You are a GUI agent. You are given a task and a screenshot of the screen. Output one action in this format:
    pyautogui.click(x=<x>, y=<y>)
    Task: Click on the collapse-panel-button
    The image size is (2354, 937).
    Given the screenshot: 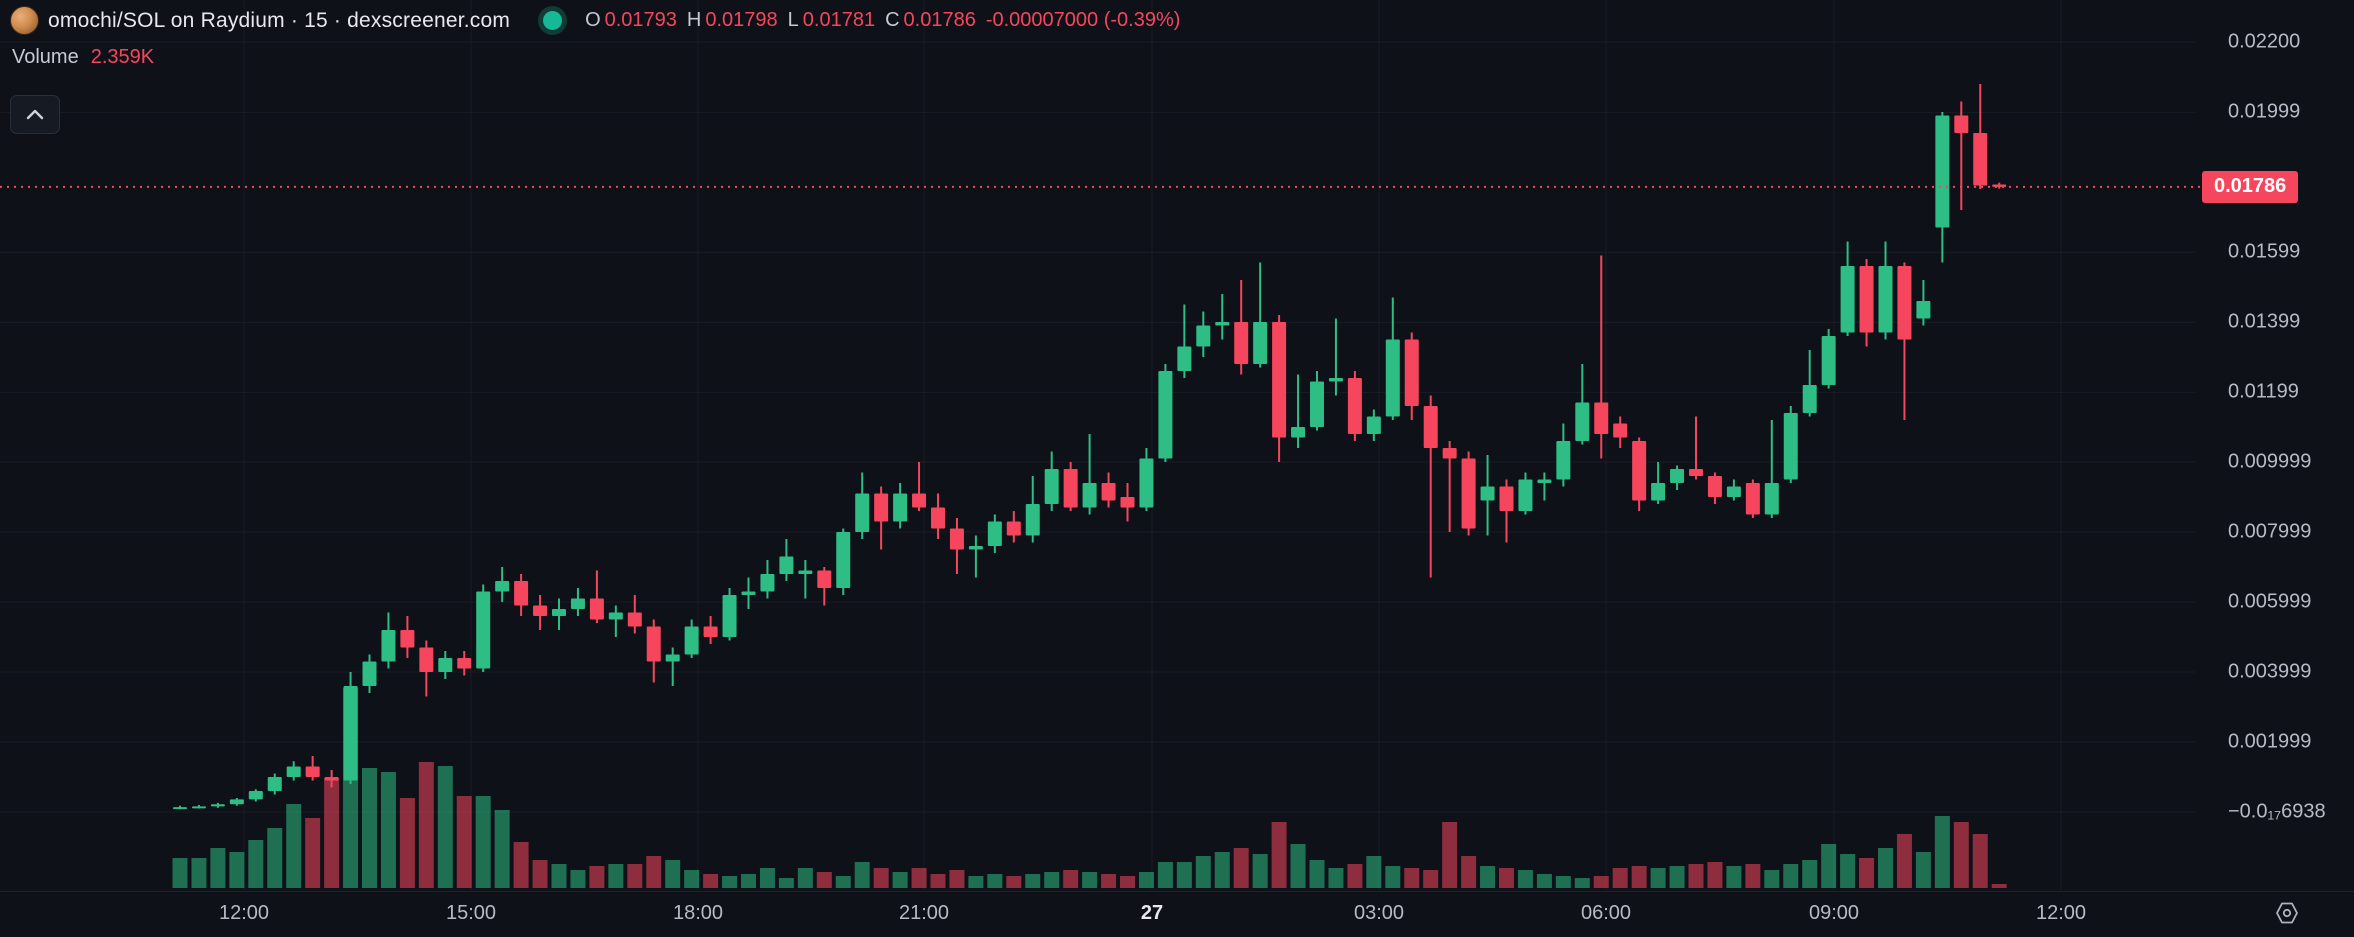 What is the action you would take?
    pyautogui.click(x=35, y=114)
    